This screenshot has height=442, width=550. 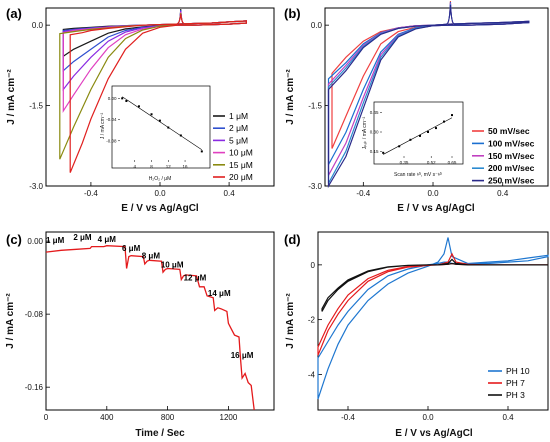 What do you see at coordinates (219, 293) in the screenshot?
I see `panel-c-annotation-7: 14 μM` at bounding box center [219, 293].